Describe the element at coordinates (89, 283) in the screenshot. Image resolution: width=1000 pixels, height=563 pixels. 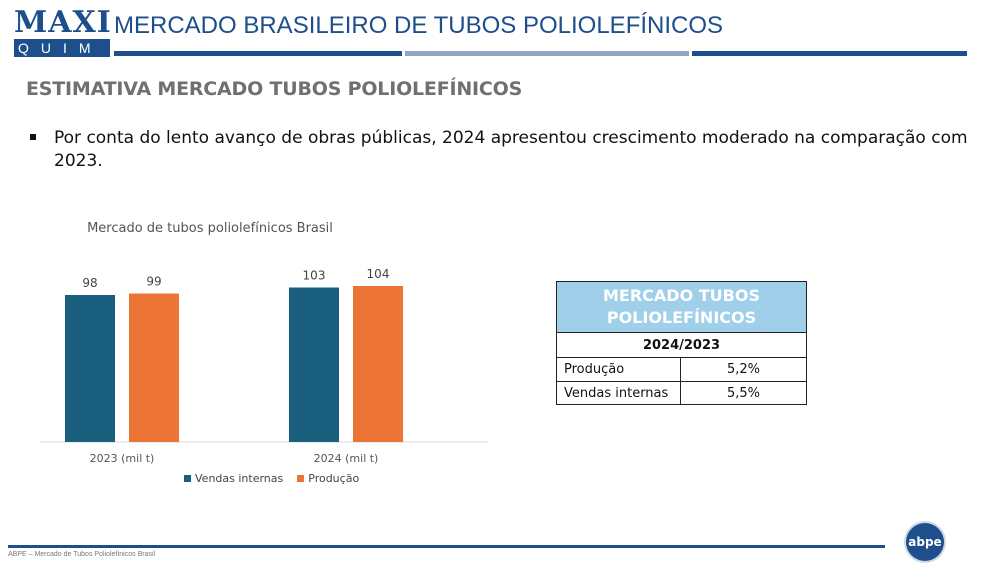
I see `data-label-0-0: 98` at that location.